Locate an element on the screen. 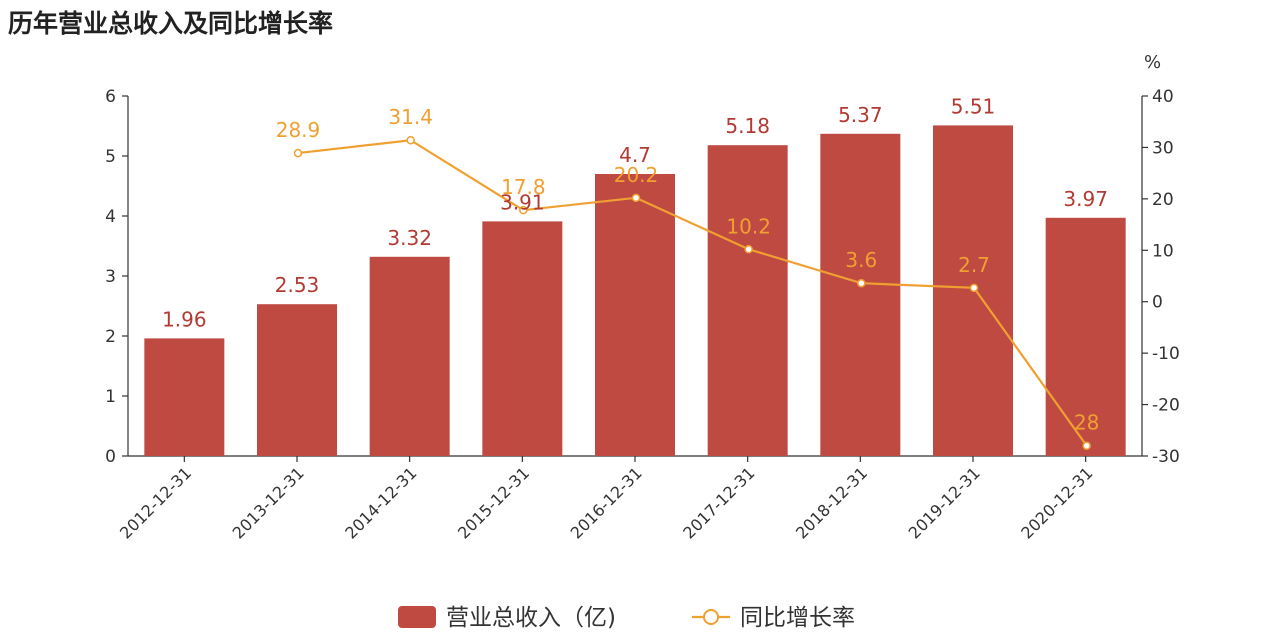 Image resolution: width=1280 pixels, height=640 pixels. bar-value-label: 3.91 is located at coordinates (522, 202).